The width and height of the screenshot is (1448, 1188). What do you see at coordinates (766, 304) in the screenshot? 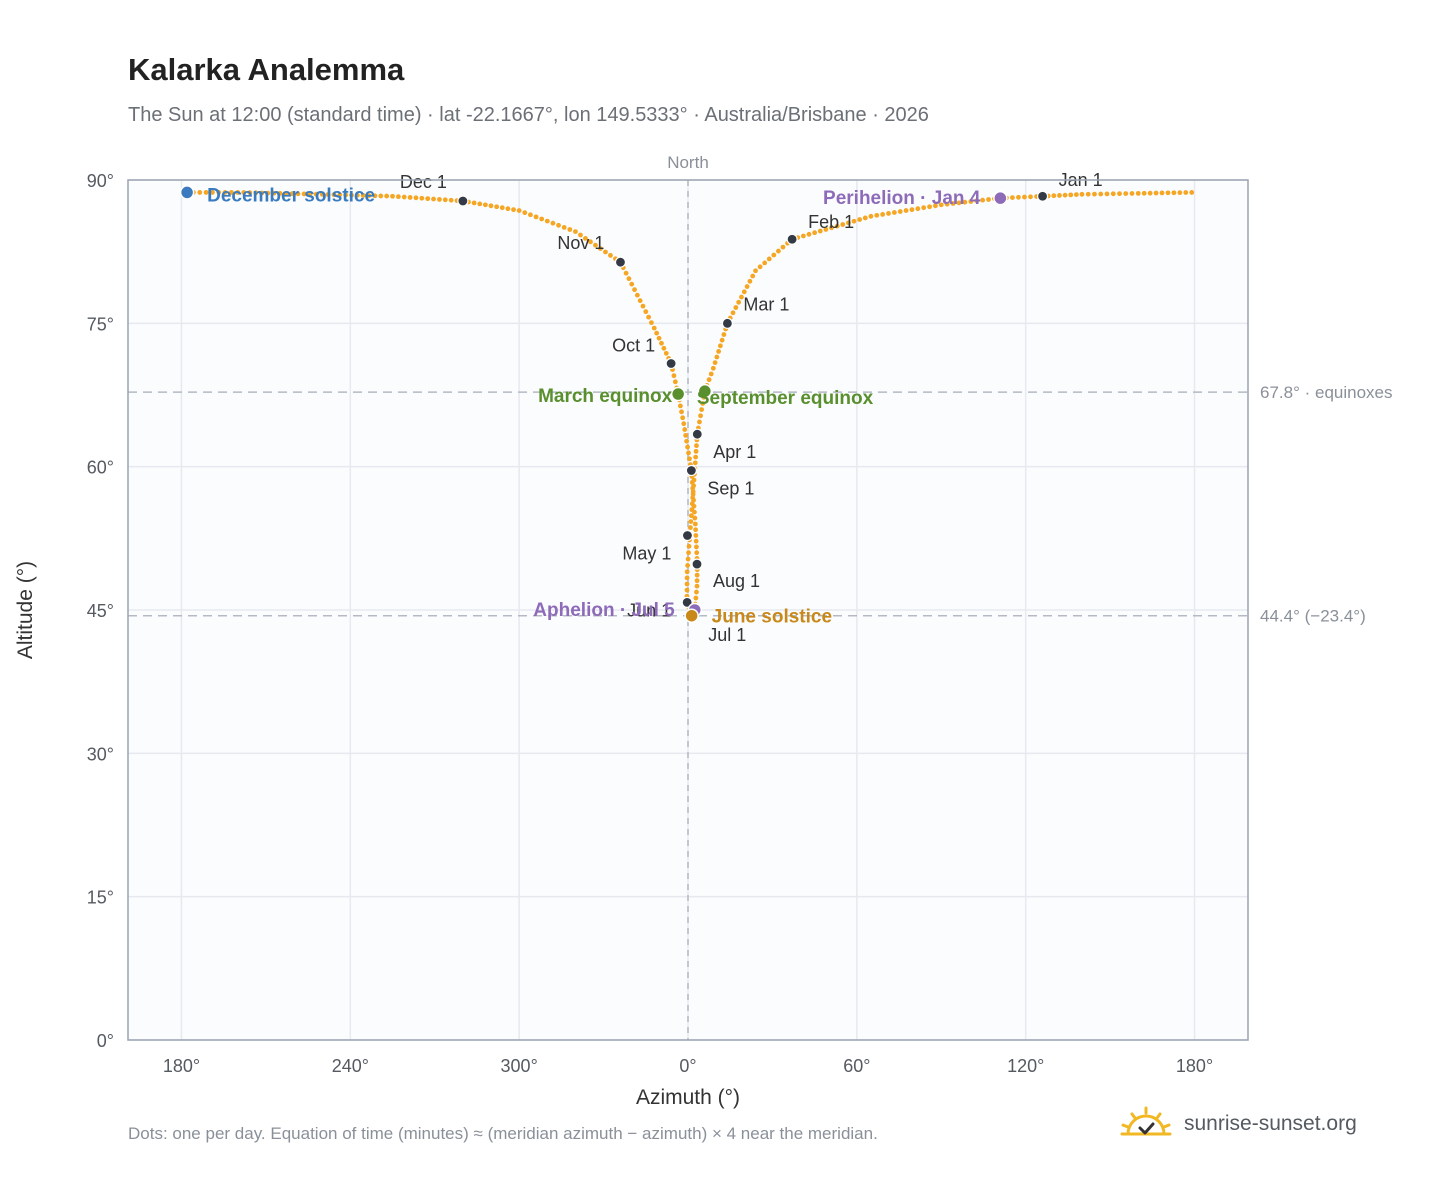
I see `month-marker-label: Mar 1` at bounding box center [766, 304].